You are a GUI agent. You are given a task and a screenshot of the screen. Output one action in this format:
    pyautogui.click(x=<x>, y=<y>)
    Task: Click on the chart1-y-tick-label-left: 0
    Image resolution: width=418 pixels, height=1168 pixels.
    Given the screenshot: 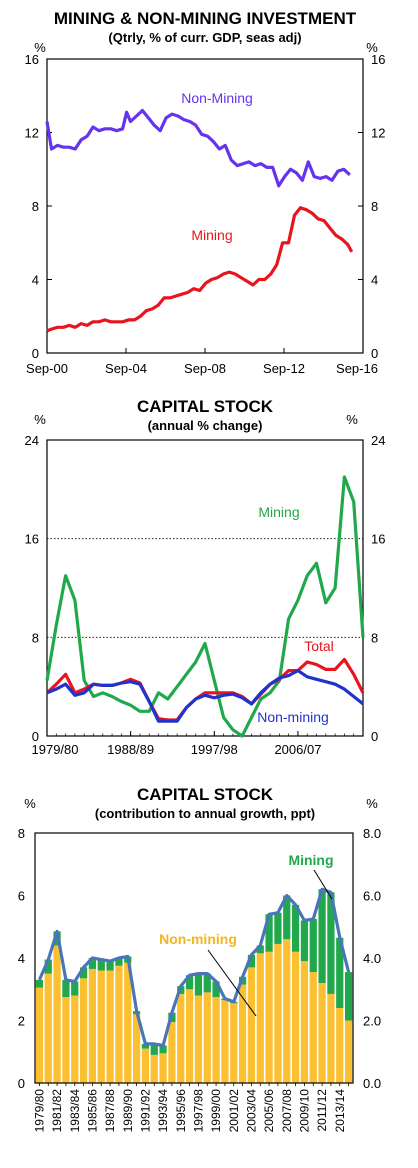 What is the action you would take?
    pyautogui.click(x=35, y=353)
    